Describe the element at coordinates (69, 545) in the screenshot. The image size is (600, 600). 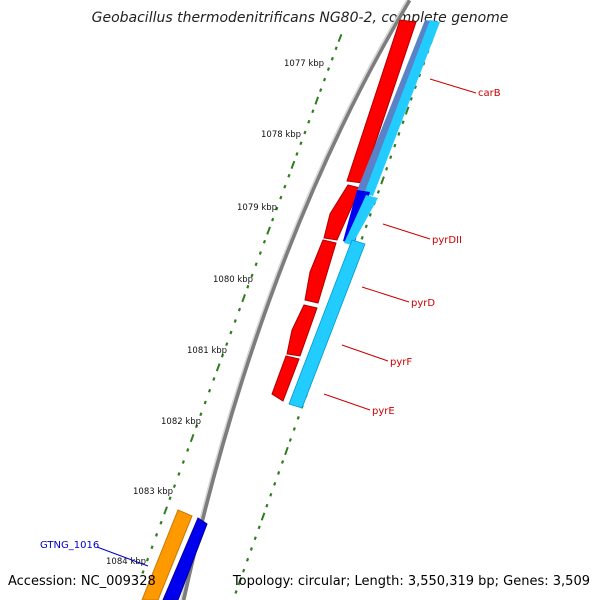
I see `gene-label-GTNG_1016: GTNG_1016` at that location.